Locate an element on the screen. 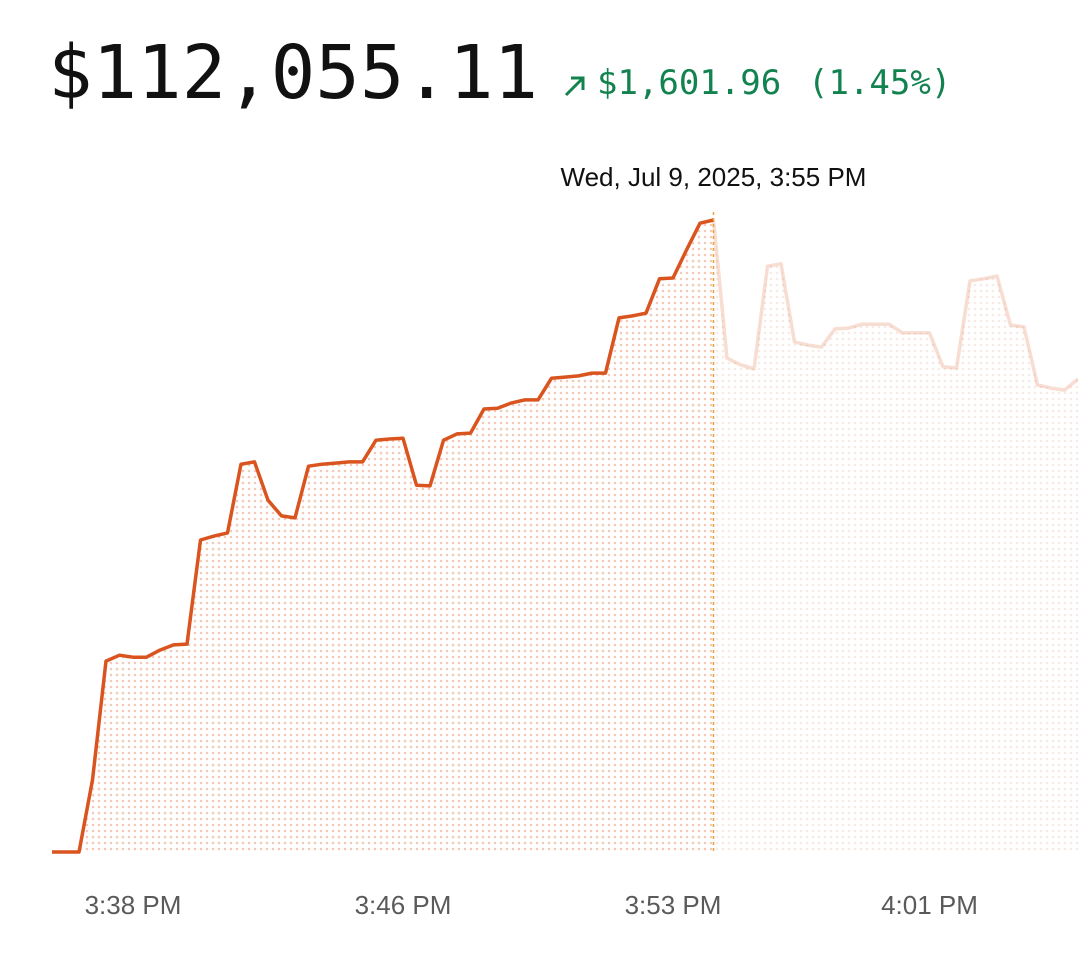 Image resolution: width=1078 pixels, height=965 pixels. x-tick-label: 4:01 PM is located at coordinates (929, 905).